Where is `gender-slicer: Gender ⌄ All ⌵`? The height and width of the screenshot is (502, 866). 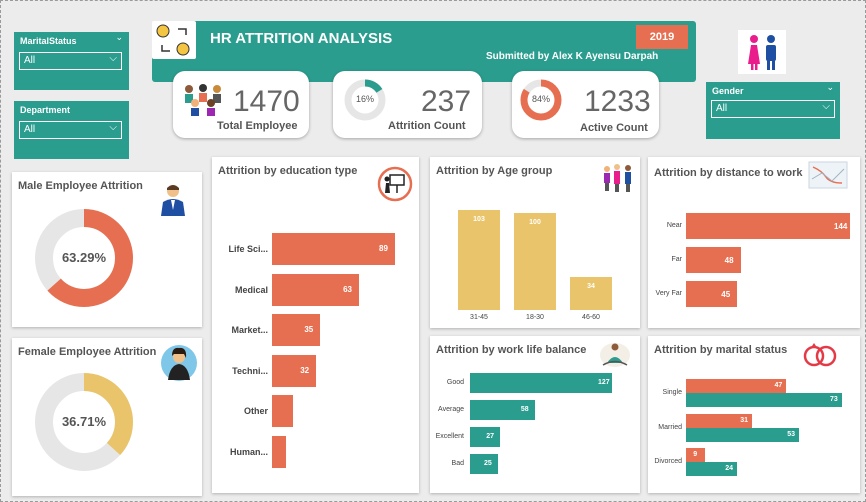
gender-slicer: Gender ⌄ All ⌵ is located at coordinates (773, 110).